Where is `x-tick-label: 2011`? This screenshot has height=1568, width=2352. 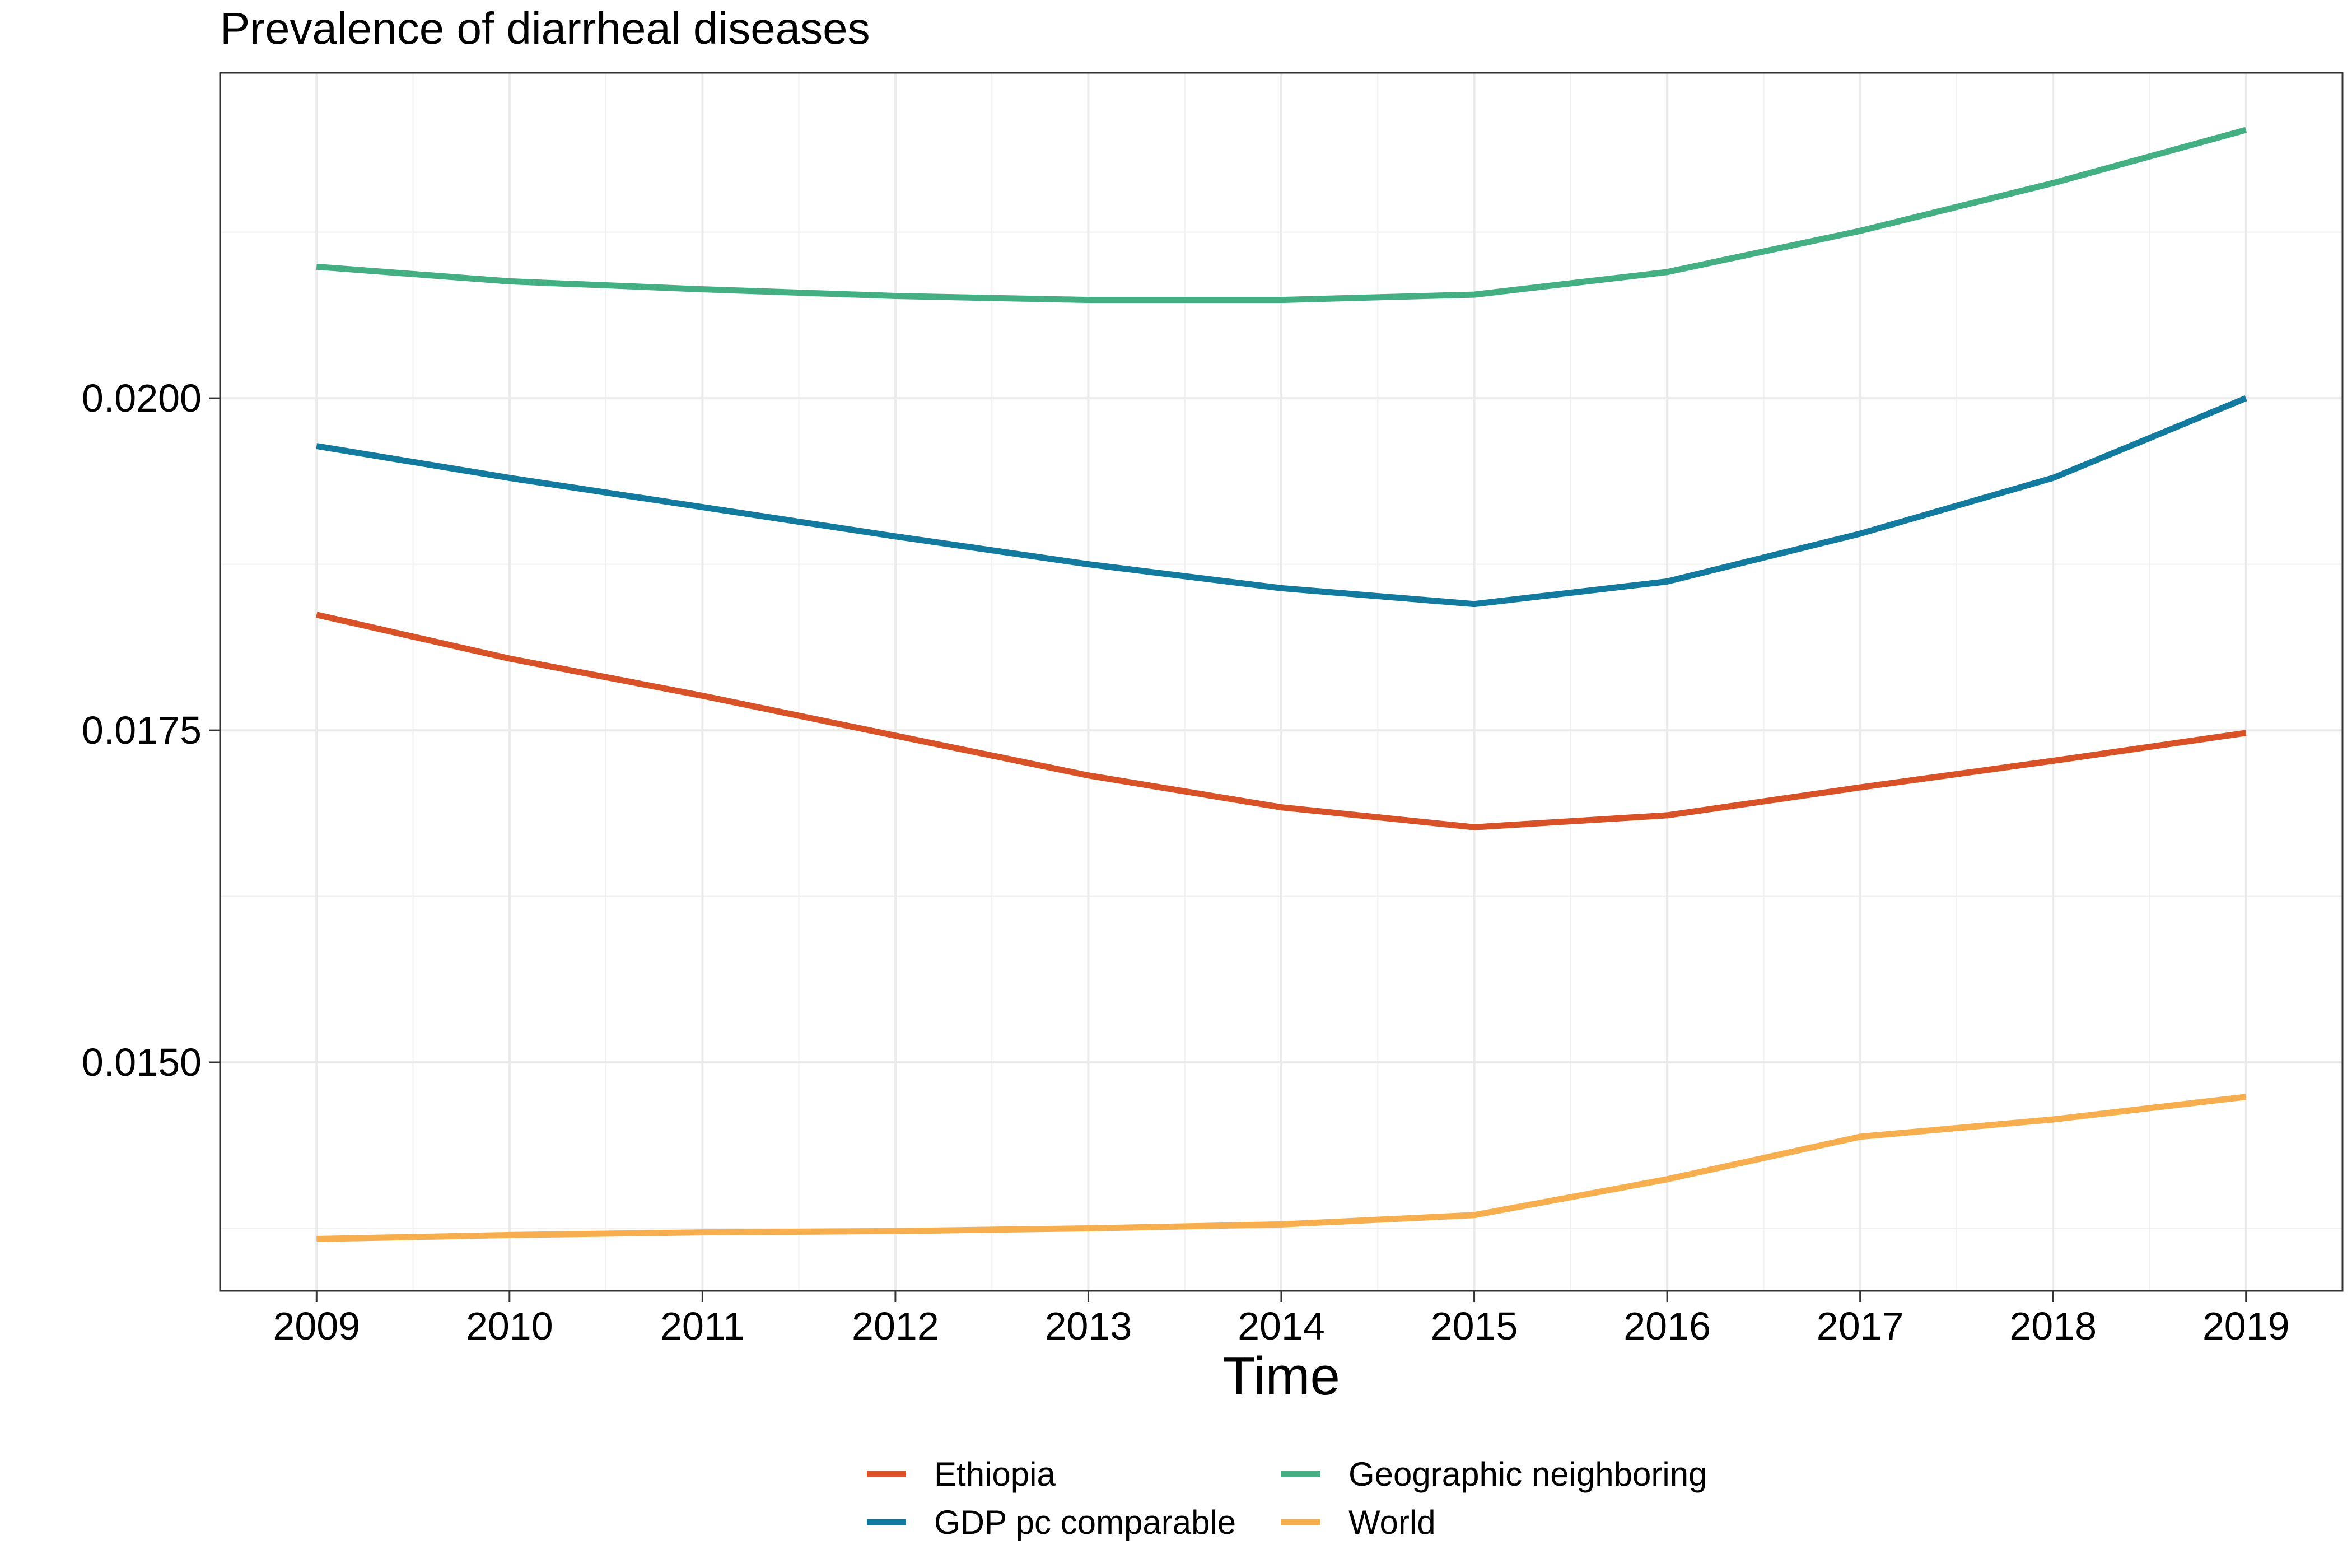
x-tick-label: 2011 is located at coordinates (703, 1326).